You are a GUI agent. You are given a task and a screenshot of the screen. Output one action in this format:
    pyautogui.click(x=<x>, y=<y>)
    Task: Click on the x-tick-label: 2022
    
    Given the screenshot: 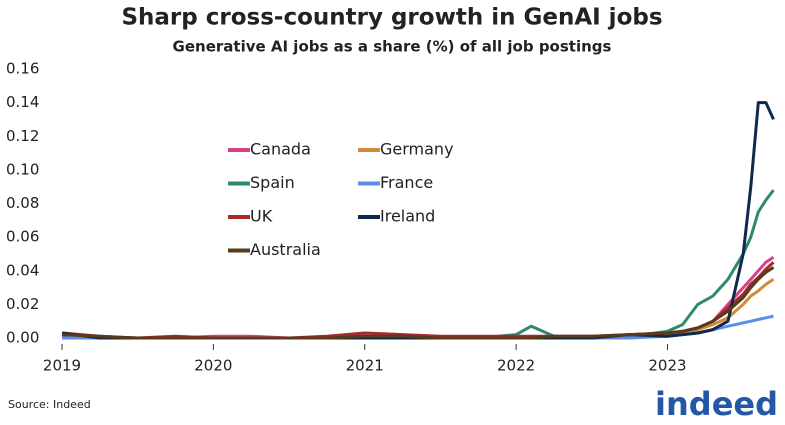 What is the action you would take?
    pyautogui.click(x=516, y=366)
    